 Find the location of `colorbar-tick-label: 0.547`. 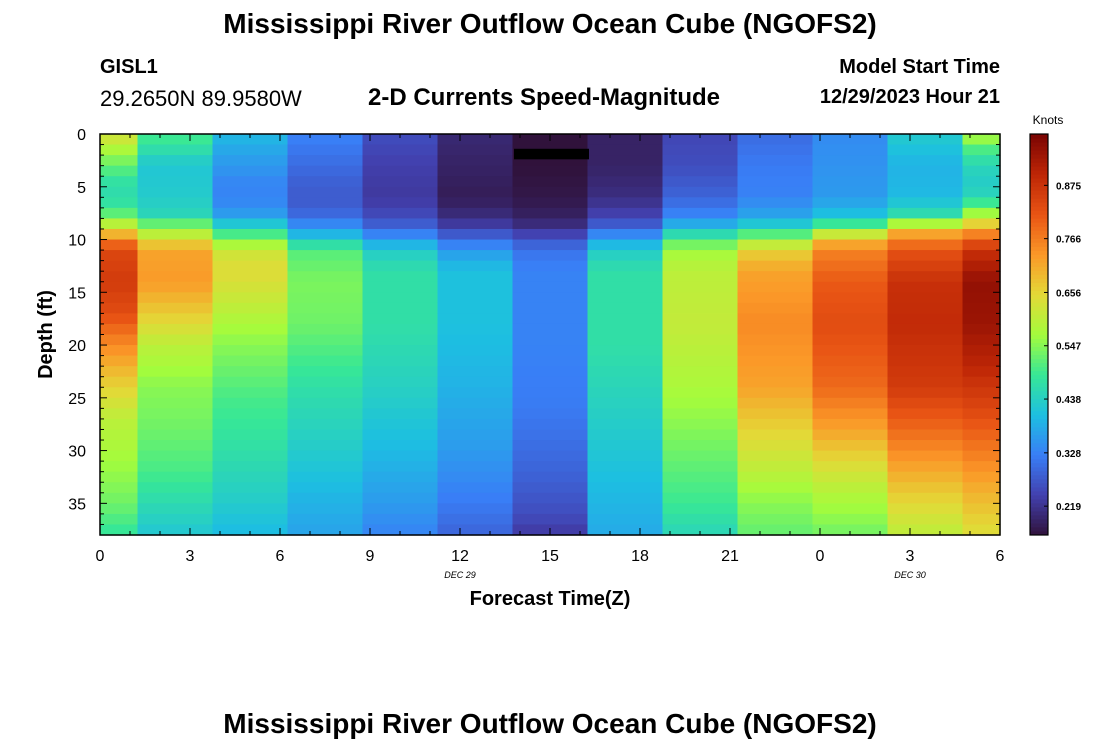

colorbar-tick-label: 0.547 is located at coordinates (1068, 347).